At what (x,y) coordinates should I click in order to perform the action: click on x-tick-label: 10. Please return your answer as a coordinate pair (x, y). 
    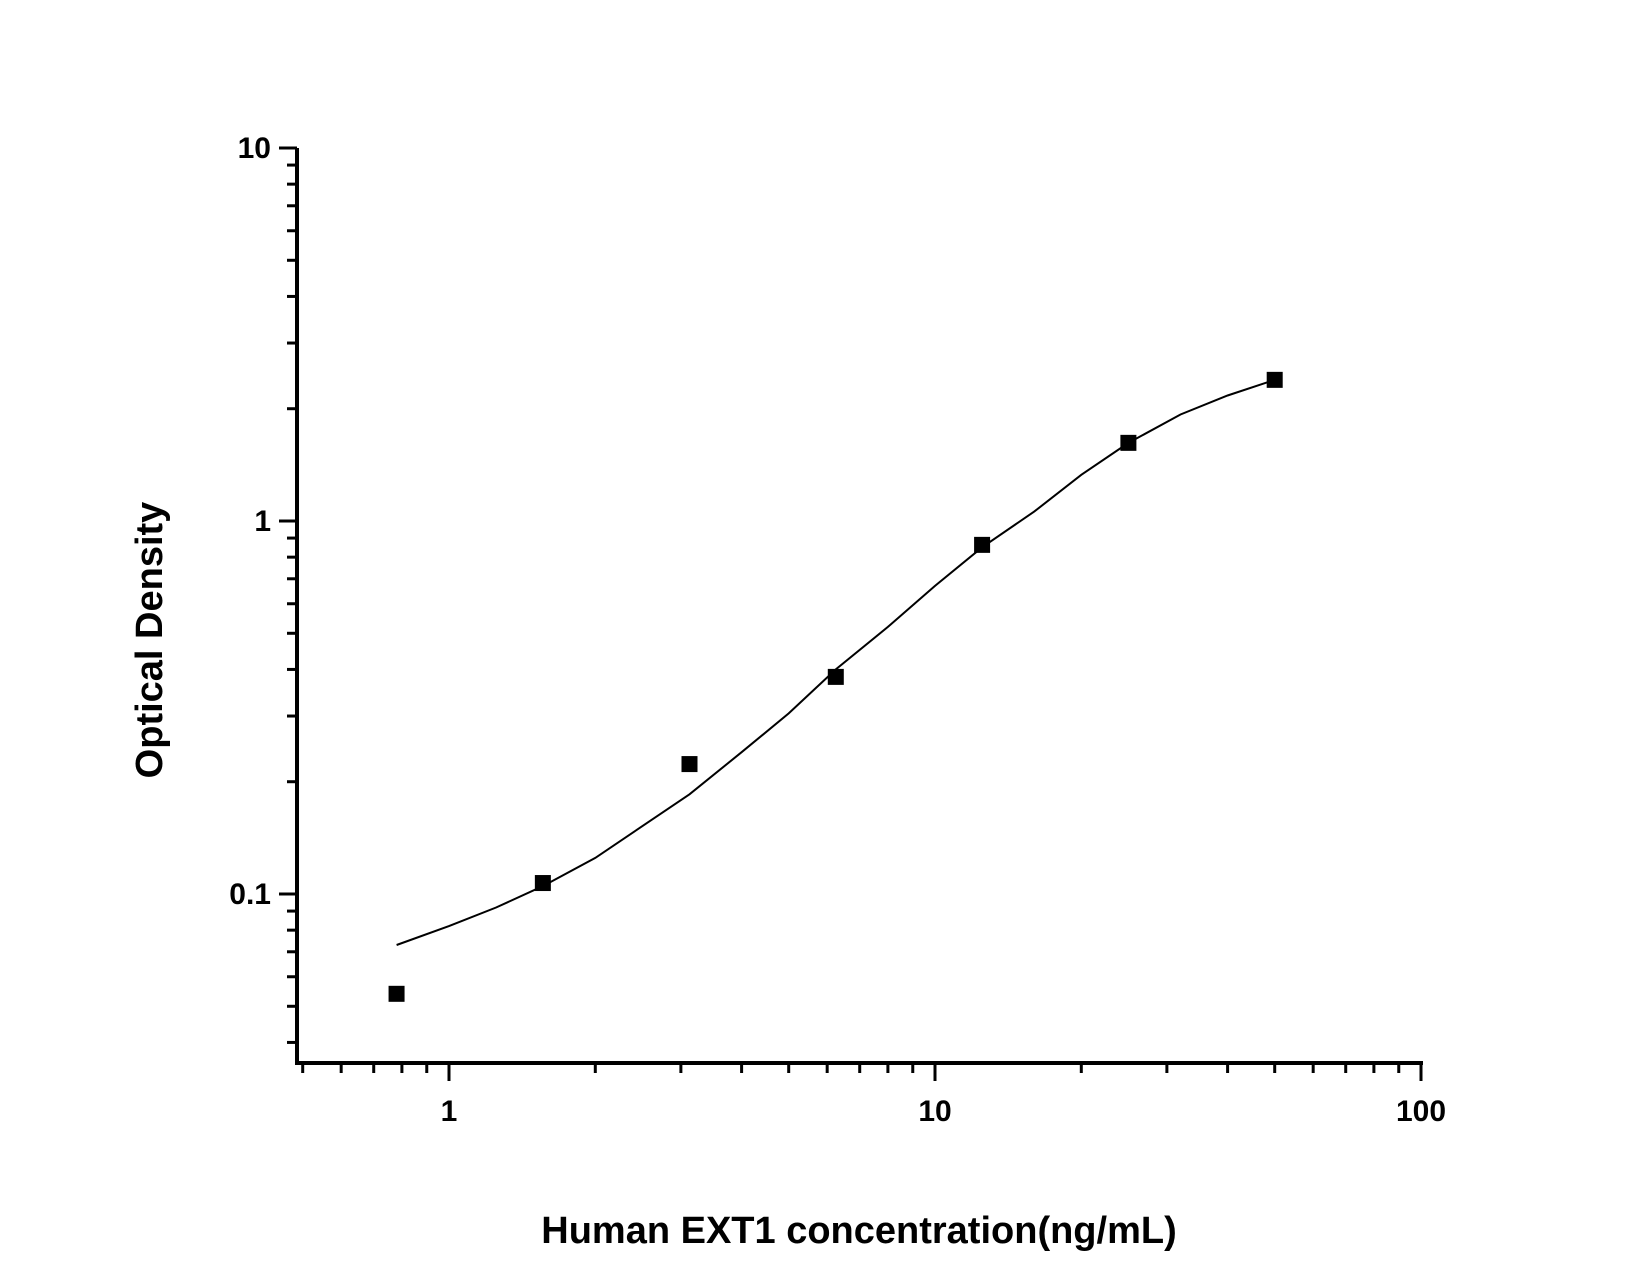
    Looking at the image, I should click on (934, 1111).